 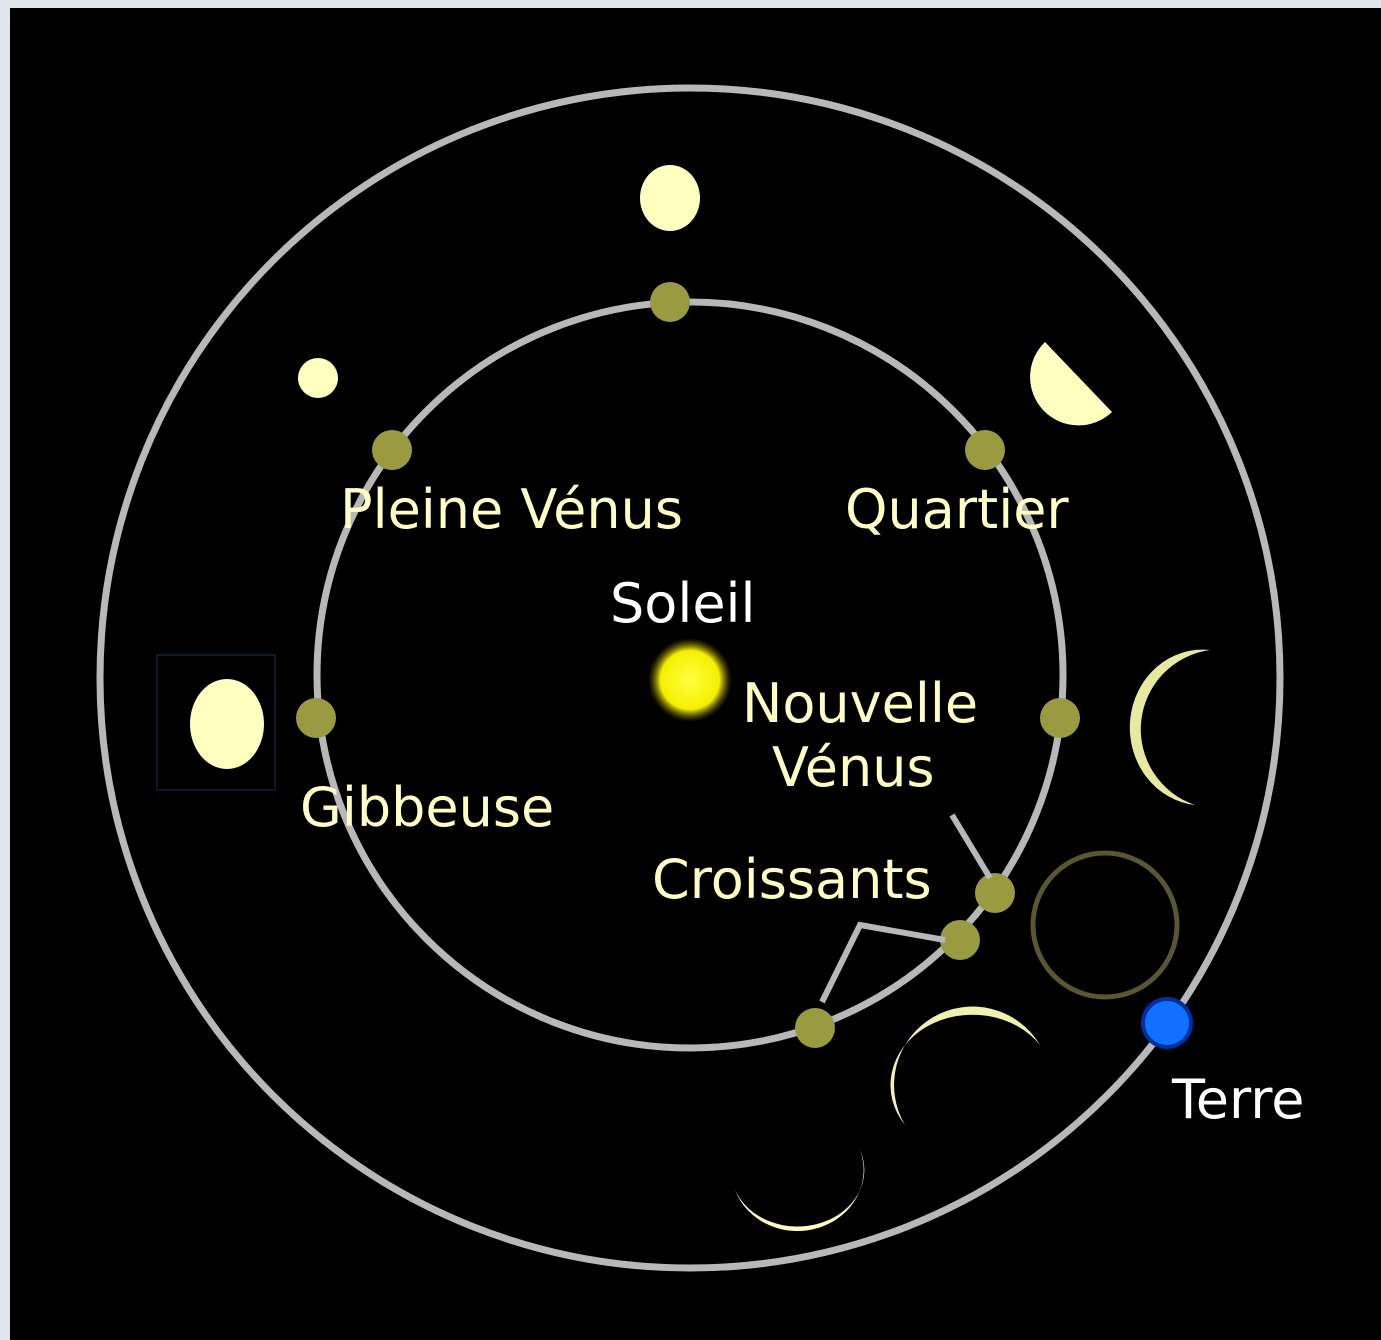 I want to click on label: Quartier, so click(x=957, y=509).